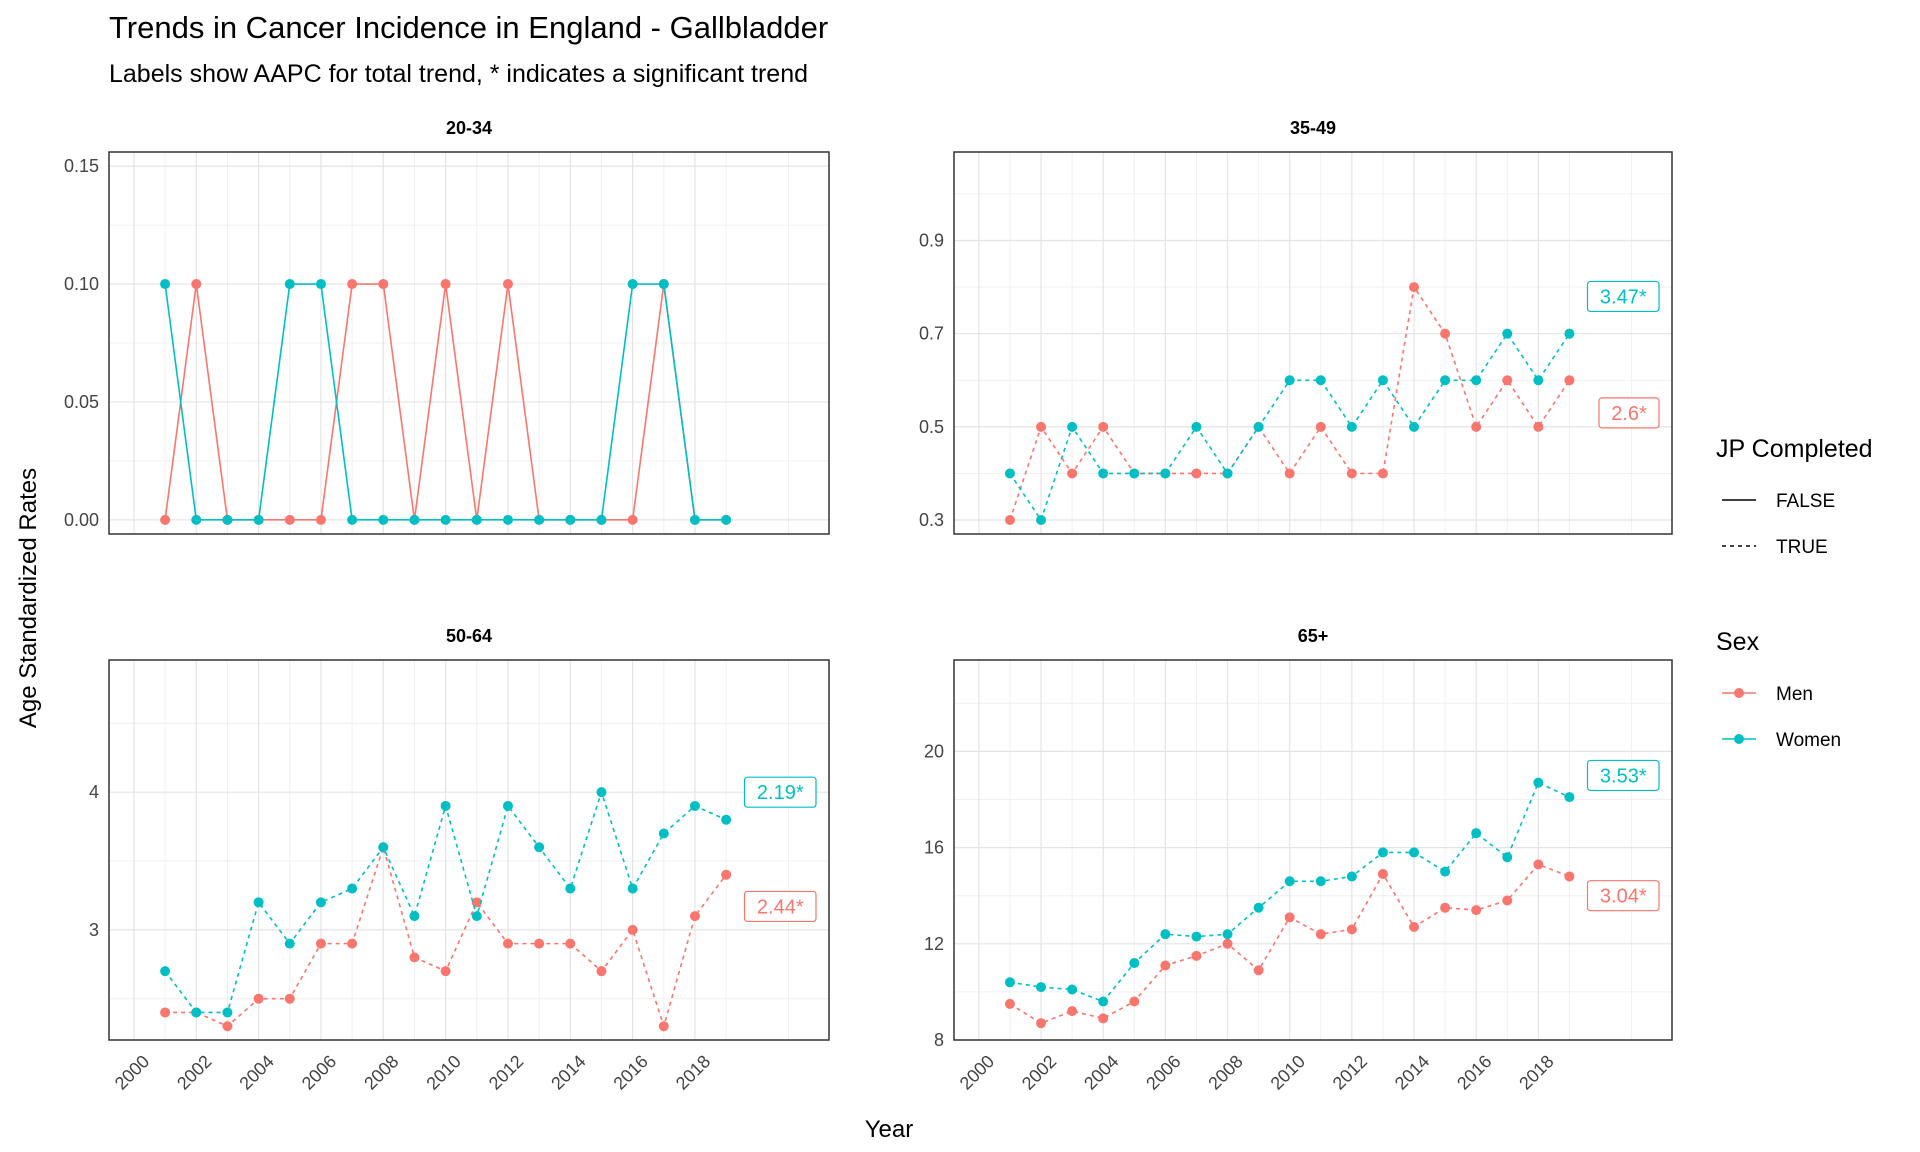 The height and width of the screenshot is (1152, 1920). Describe the element at coordinates (977, 1072) in the screenshot. I see `x-tick-label: 2000` at that location.